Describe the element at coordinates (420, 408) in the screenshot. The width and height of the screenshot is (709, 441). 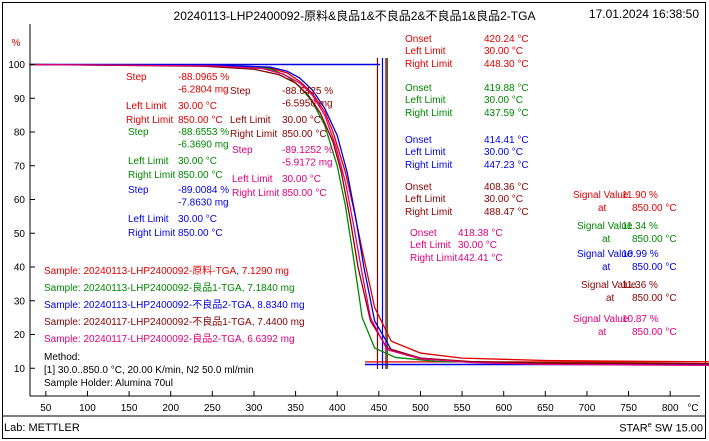
I see `x-tick-label: 500` at that location.